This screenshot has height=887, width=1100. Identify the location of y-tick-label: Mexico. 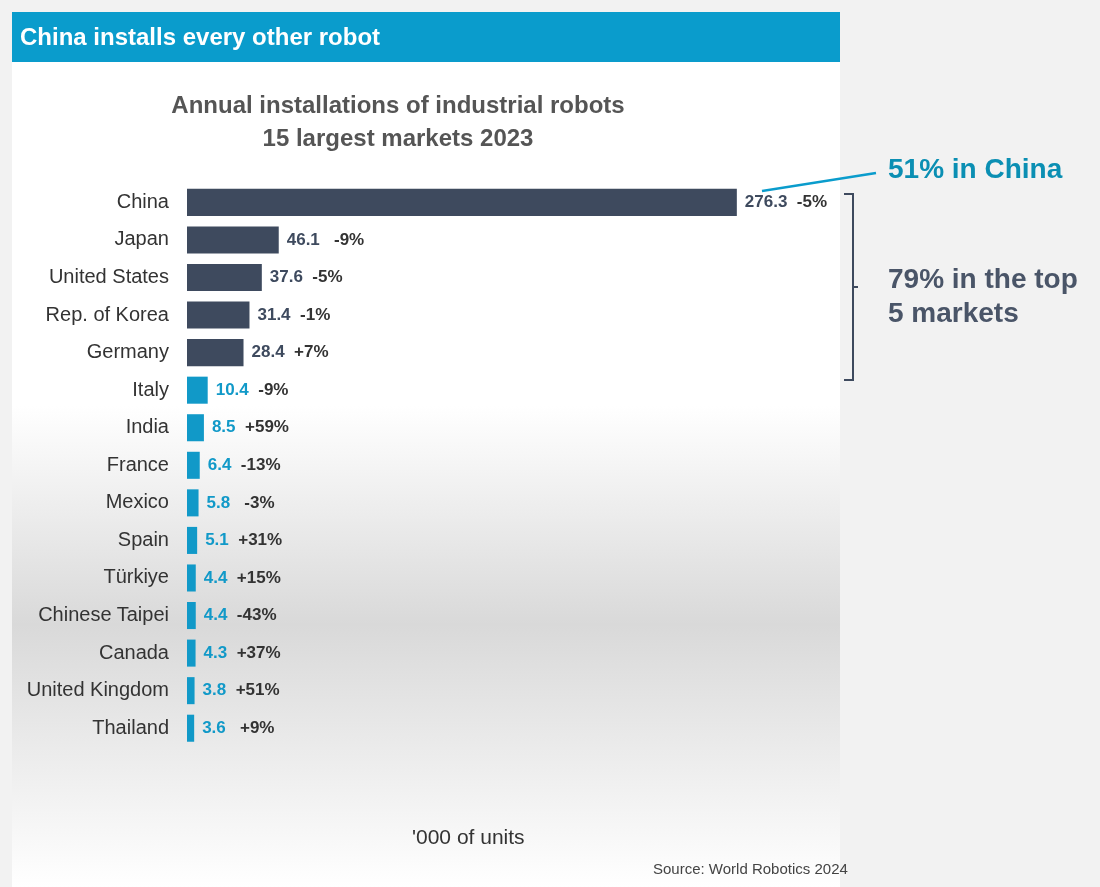
(137, 501).